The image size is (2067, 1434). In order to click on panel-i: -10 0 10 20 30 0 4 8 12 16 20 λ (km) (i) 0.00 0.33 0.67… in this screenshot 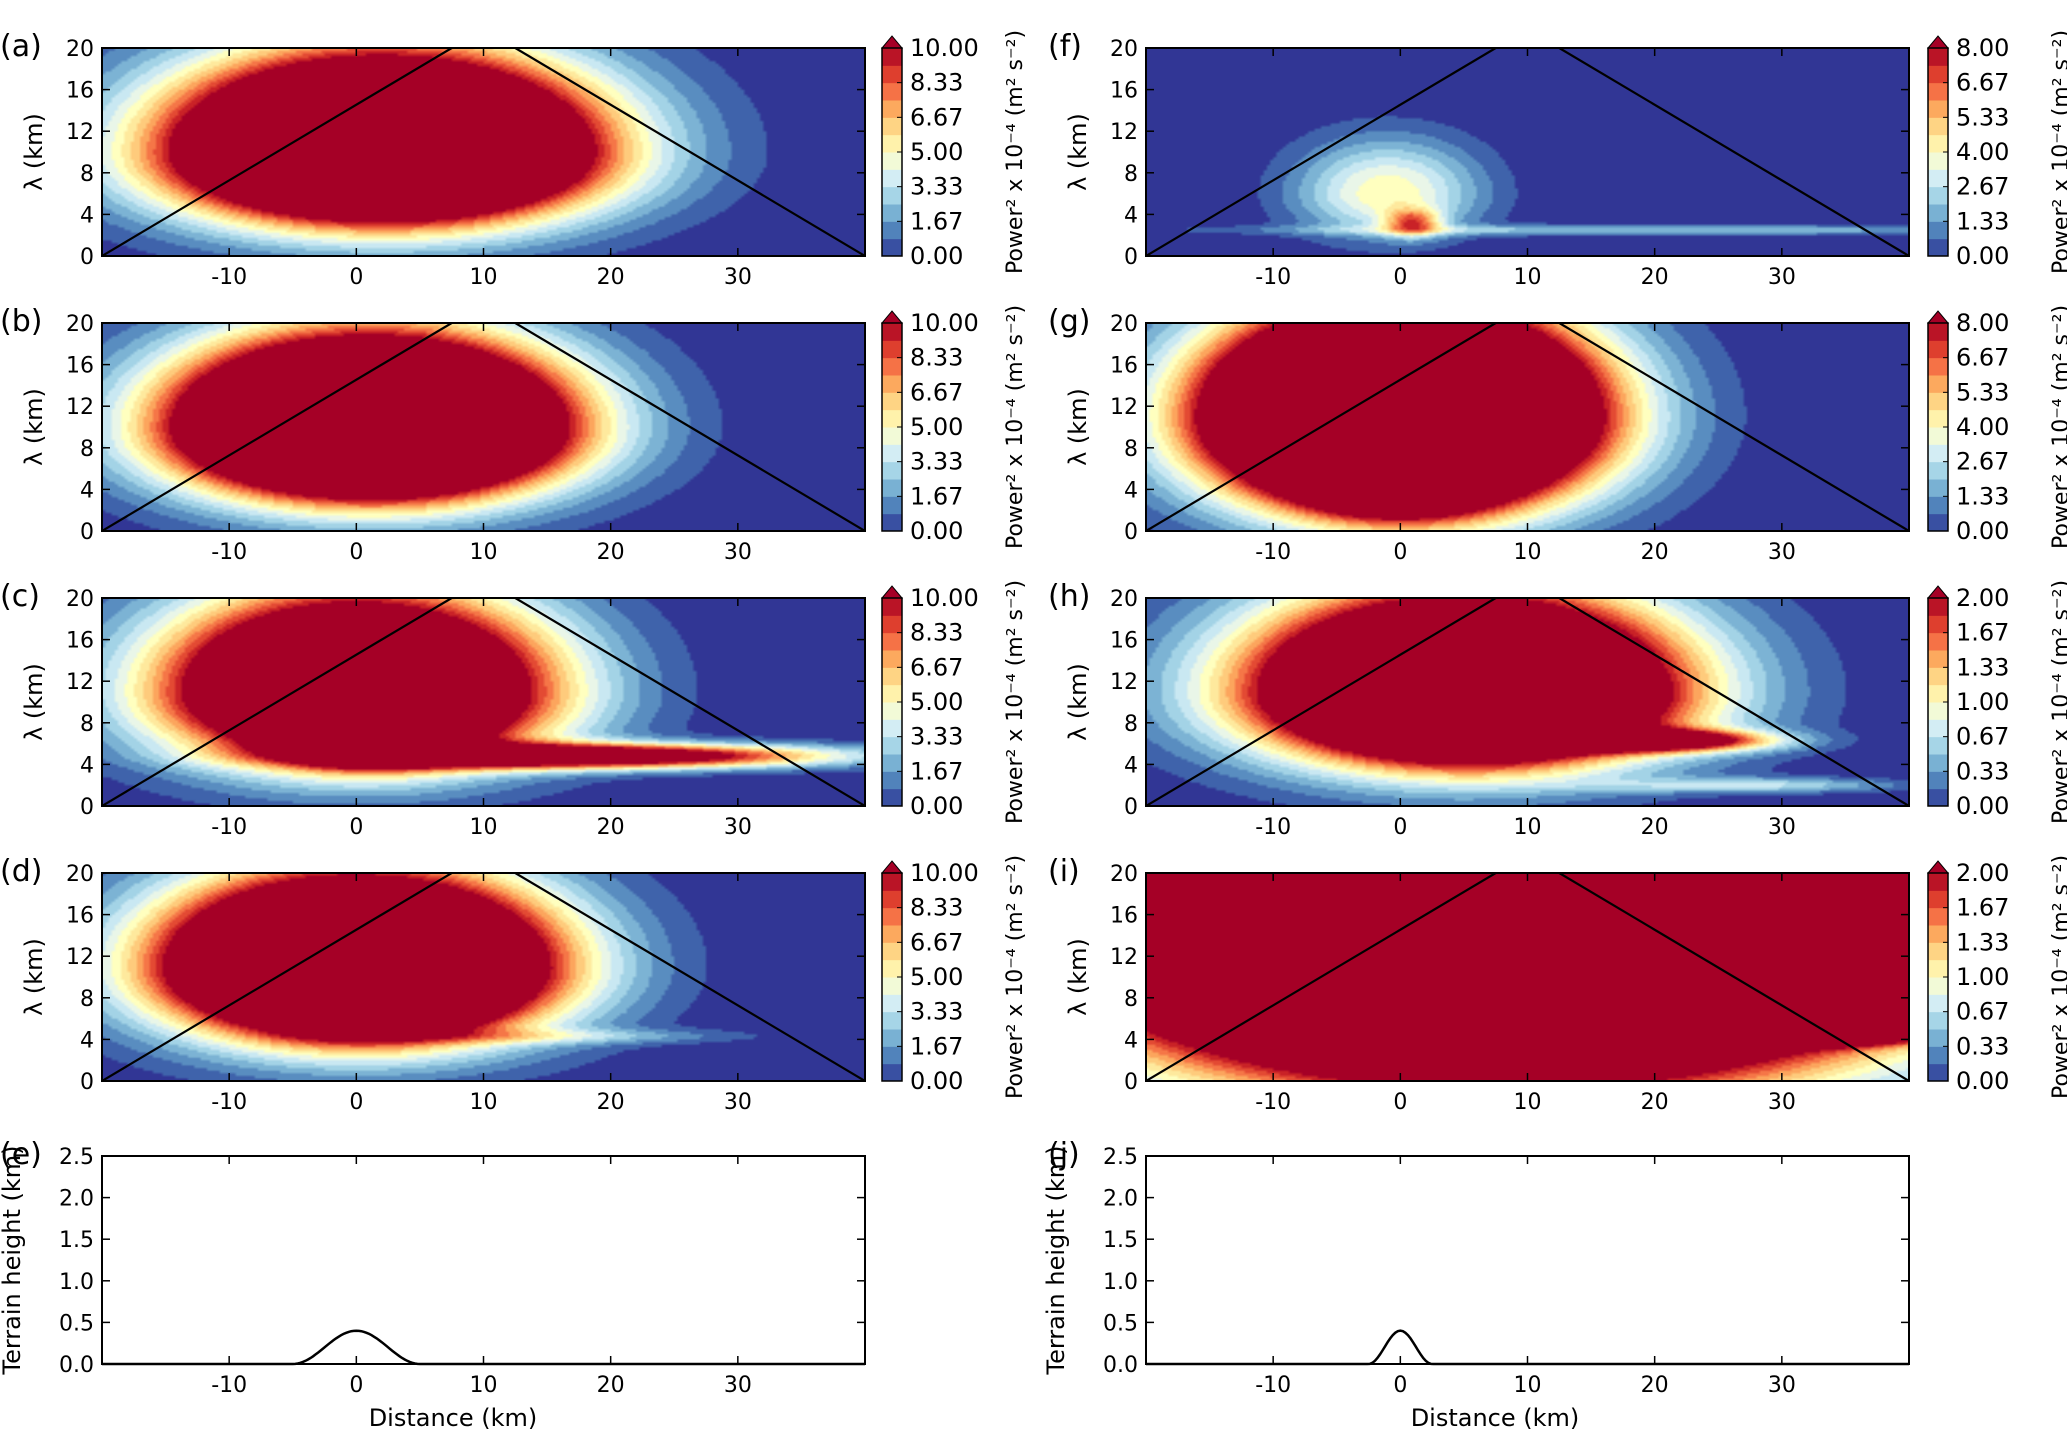, I will do `click(1557, 984)`.